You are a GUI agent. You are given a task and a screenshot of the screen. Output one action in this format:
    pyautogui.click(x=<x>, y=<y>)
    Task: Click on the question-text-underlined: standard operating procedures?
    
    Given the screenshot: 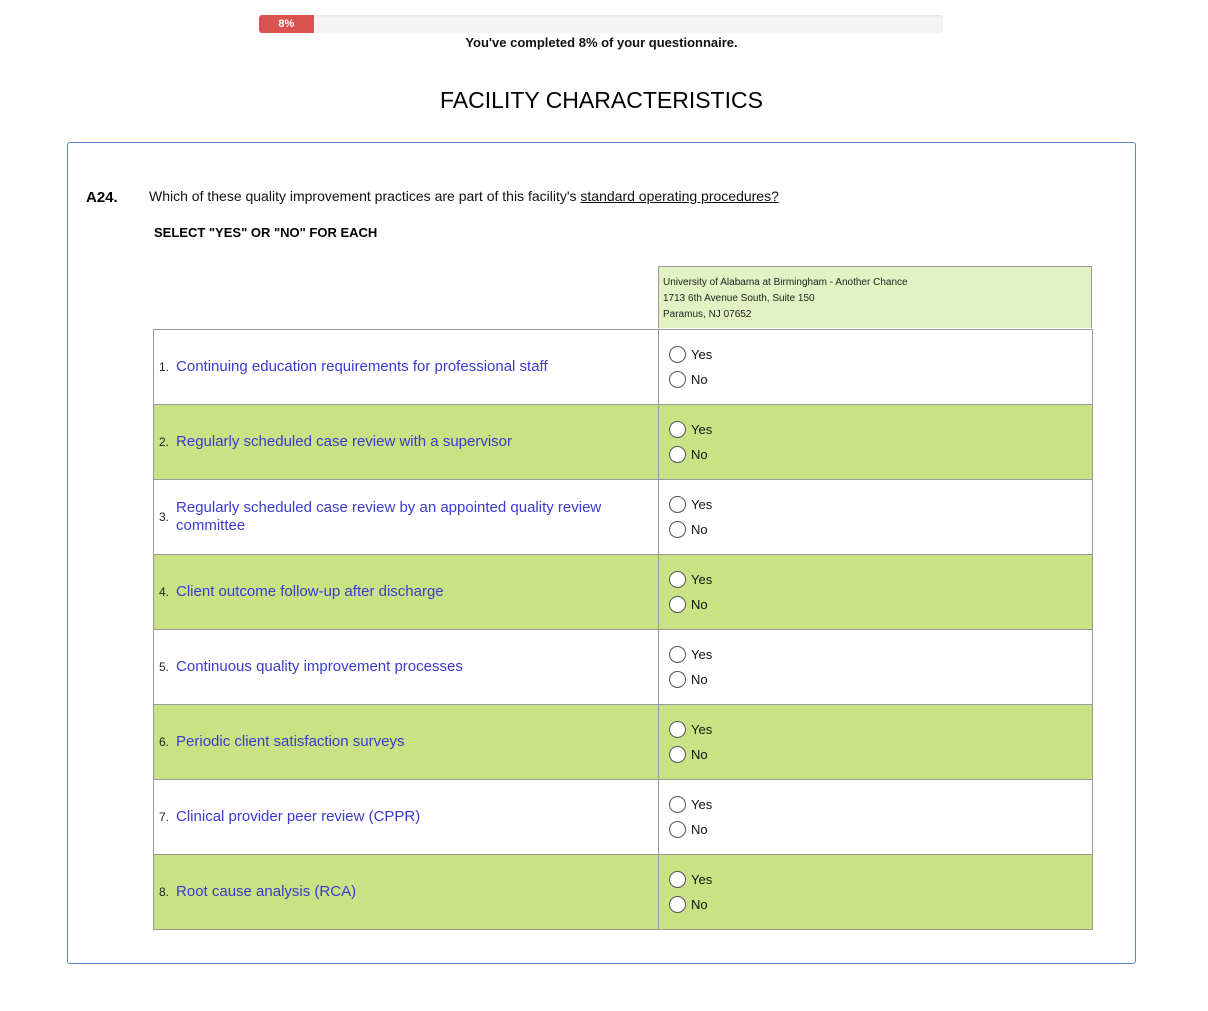 What is the action you would take?
    pyautogui.click(x=679, y=196)
    